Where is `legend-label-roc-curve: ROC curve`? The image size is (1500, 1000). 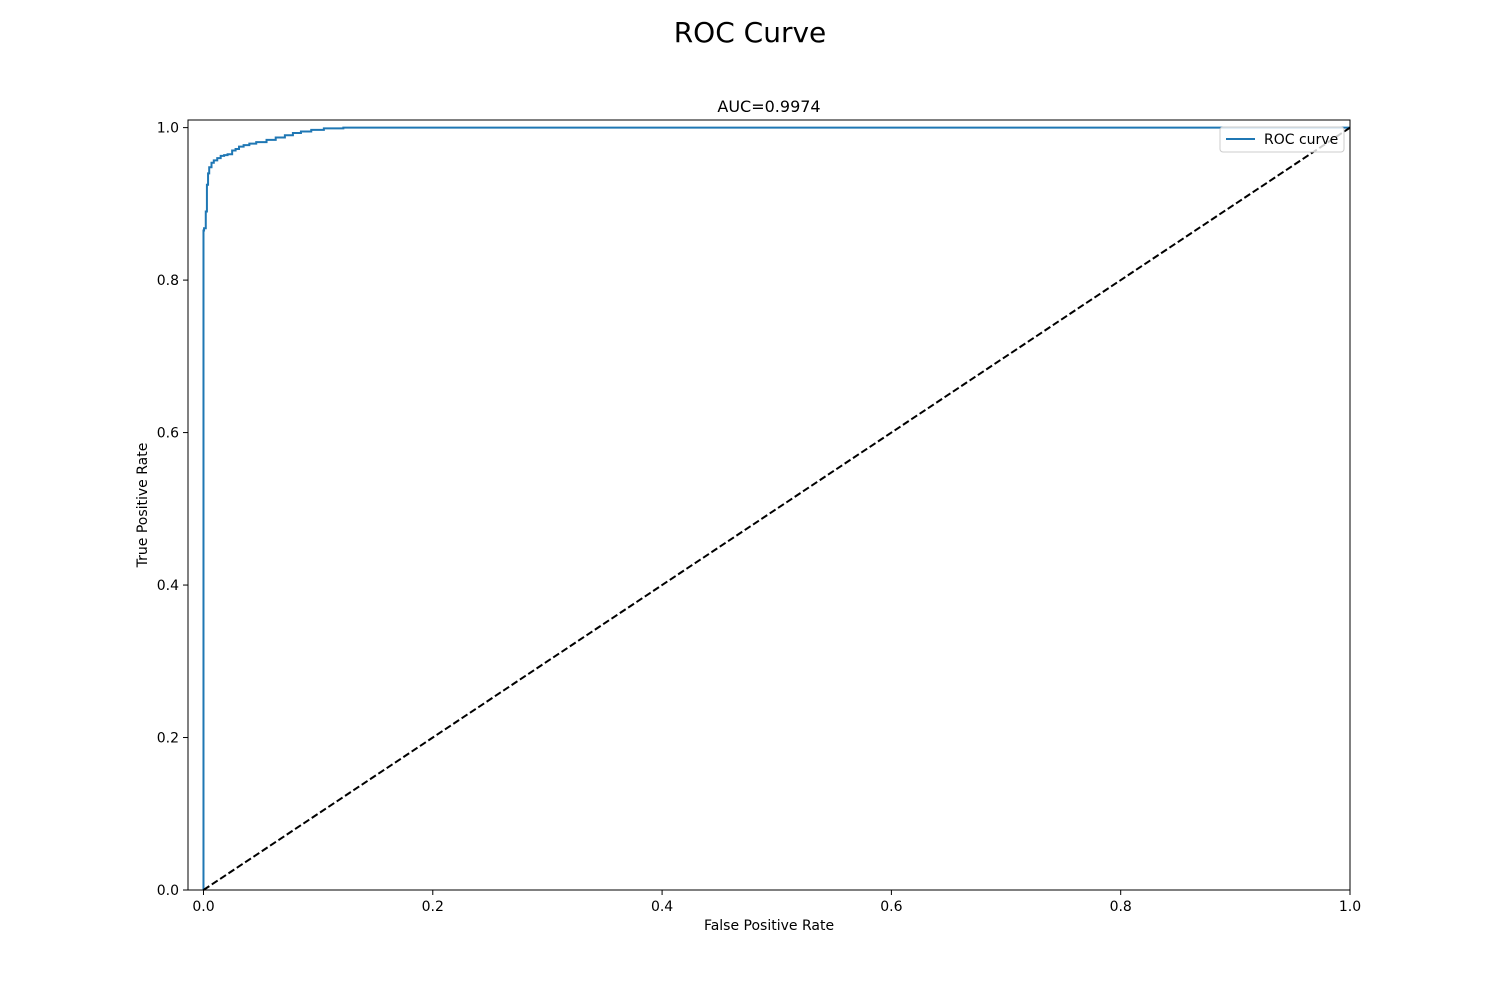
legend-label-roc-curve: ROC curve is located at coordinates (1301, 140).